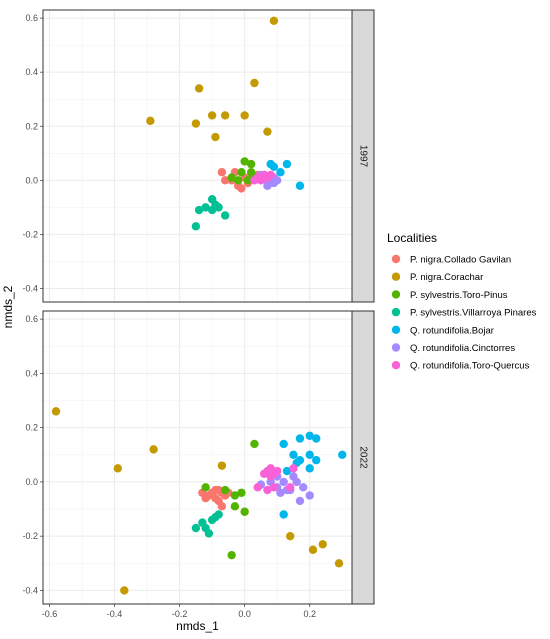 The image size is (550, 639). Describe the element at coordinates (244, 614) in the screenshot. I see `x-tick-label: 0.0` at that location.